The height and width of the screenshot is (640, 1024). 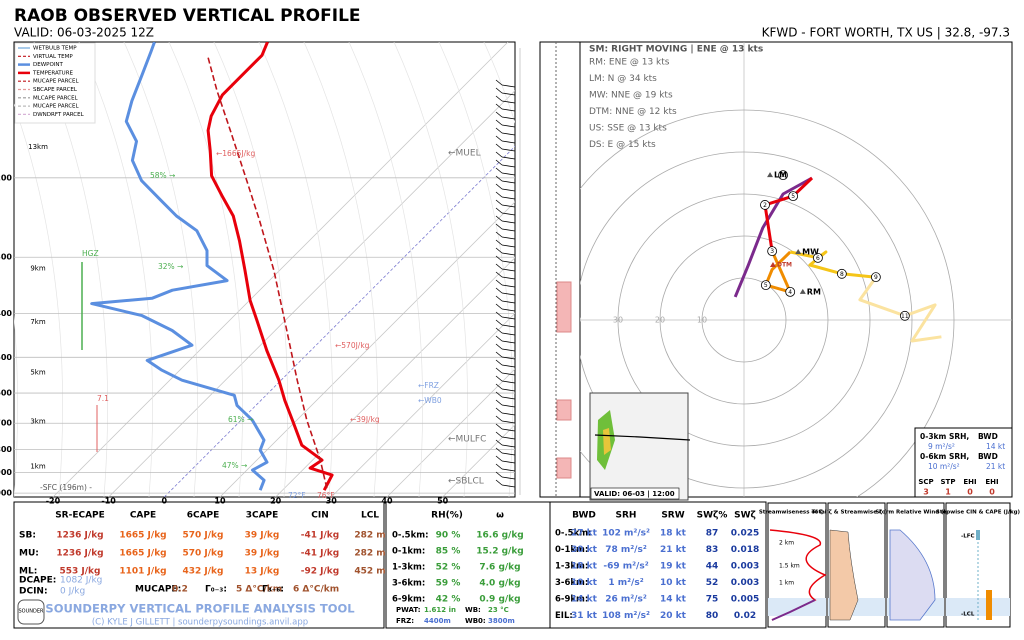 I want to click on legend-entry: SBCAPE PARCEL, so click(x=55, y=90).